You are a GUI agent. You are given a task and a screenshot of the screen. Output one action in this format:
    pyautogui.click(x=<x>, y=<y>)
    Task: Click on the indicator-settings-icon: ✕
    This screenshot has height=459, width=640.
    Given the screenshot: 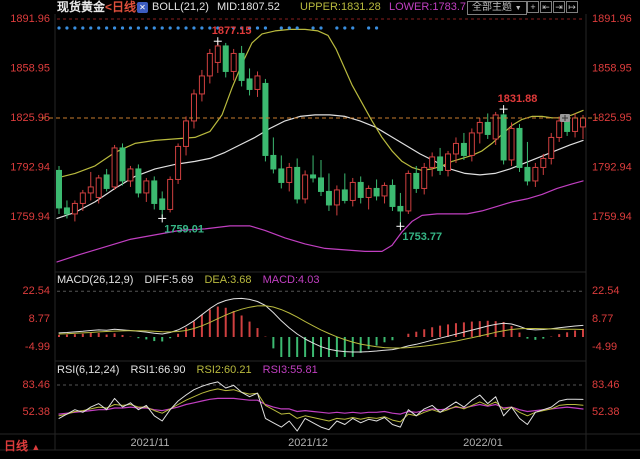 What is the action you would take?
    pyautogui.click(x=142, y=7)
    